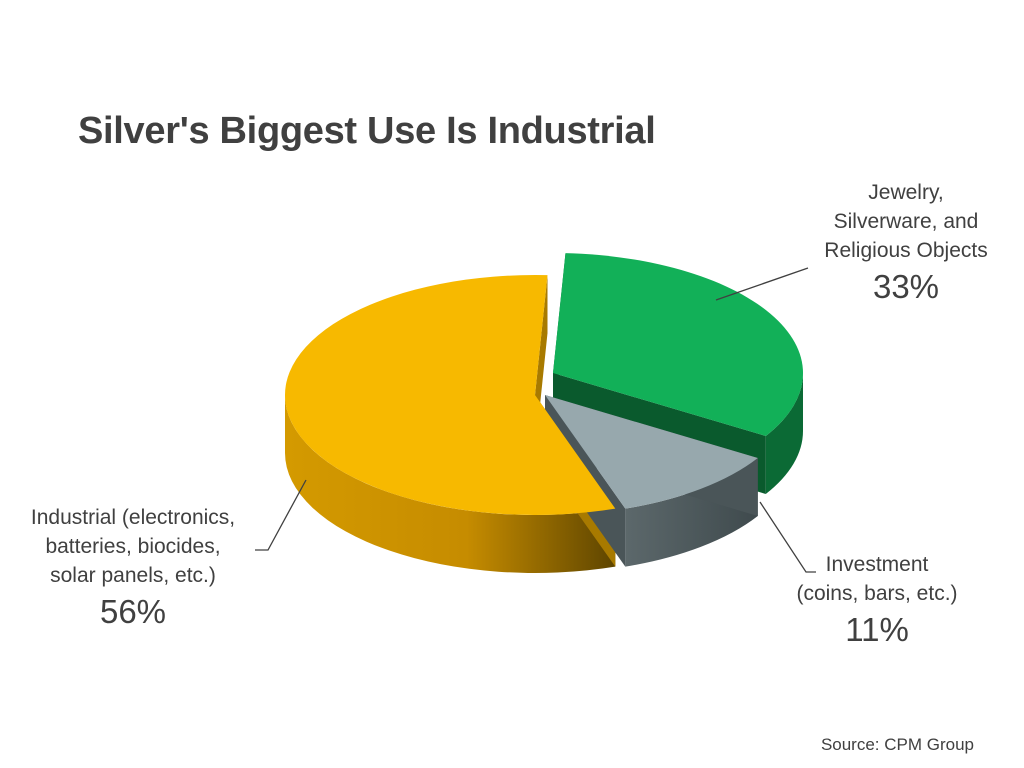 Image resolution: width=1024 pixels, height=768 pixels. I want to click on slice-label-industrial-line-1: Industrial (electronics,, so click(133, 517).